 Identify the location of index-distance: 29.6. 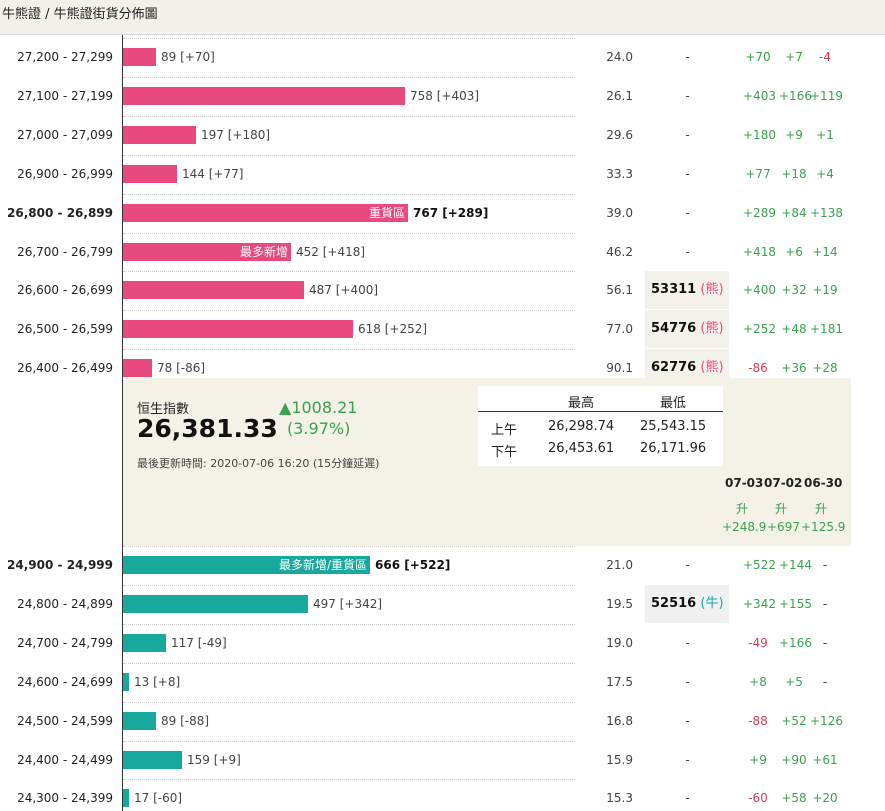
(619, 134).